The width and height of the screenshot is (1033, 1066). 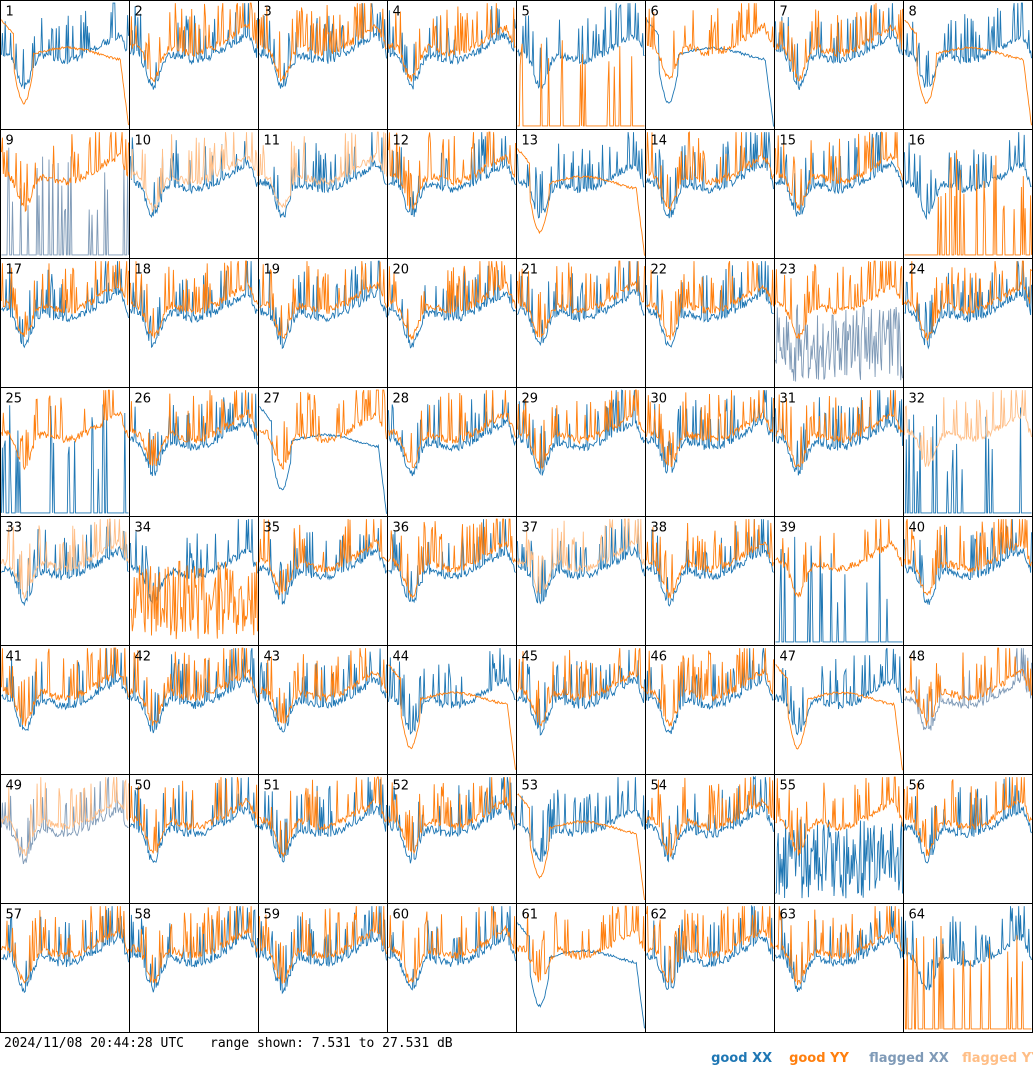 I want to click on panel-11: 11, so click(x=323, y=194).